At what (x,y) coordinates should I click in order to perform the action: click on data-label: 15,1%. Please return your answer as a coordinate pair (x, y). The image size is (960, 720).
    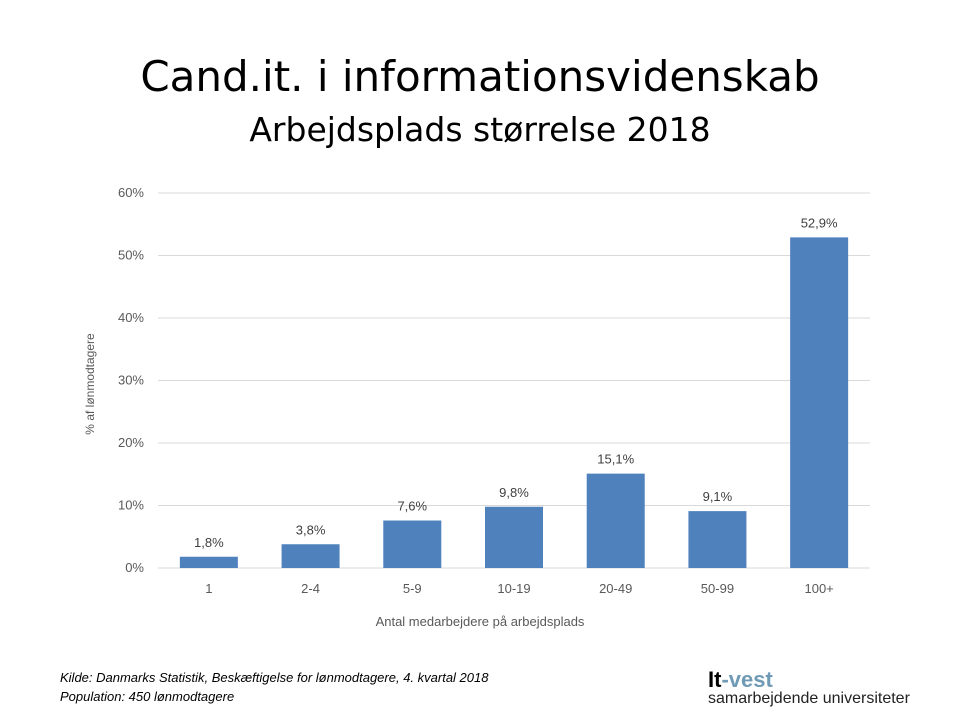
    Looking at the image, I should click on (615, 459).